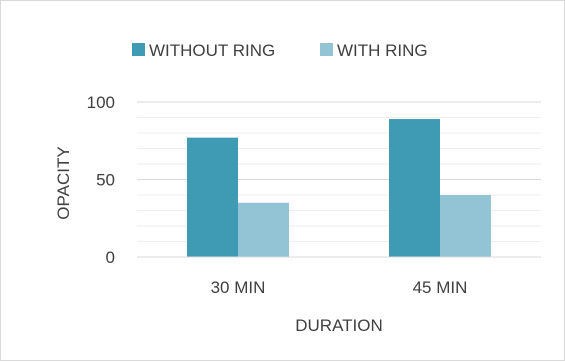  I want to click on x-tick-labels: 30 MIN 45 MIN, so click(339, 287).